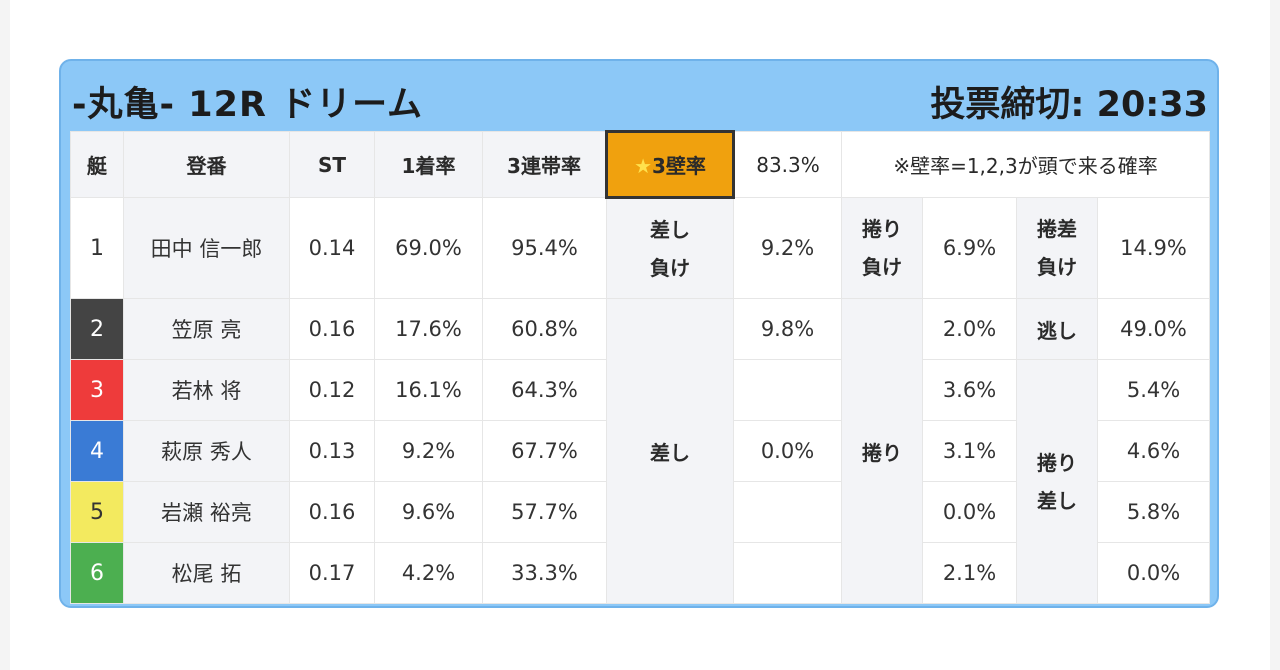  I want to click on racer-top3-rate: 95.4%, so click(544, 248).